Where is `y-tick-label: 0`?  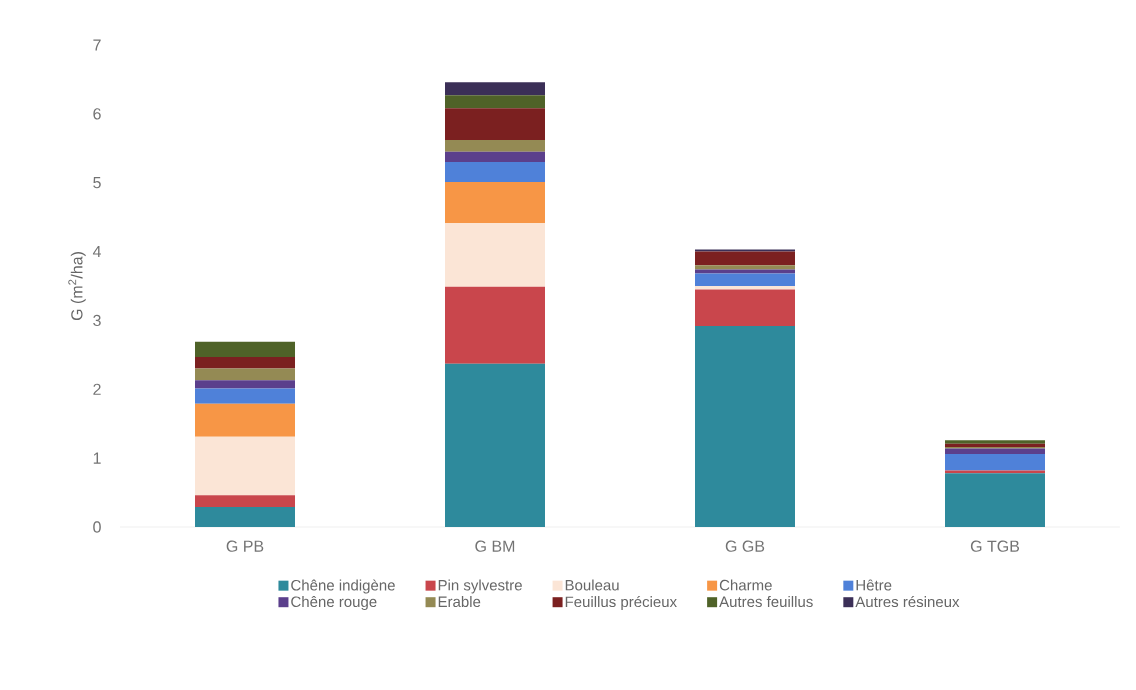 y-tick-label: 0 is located at coordinates (97, 527).